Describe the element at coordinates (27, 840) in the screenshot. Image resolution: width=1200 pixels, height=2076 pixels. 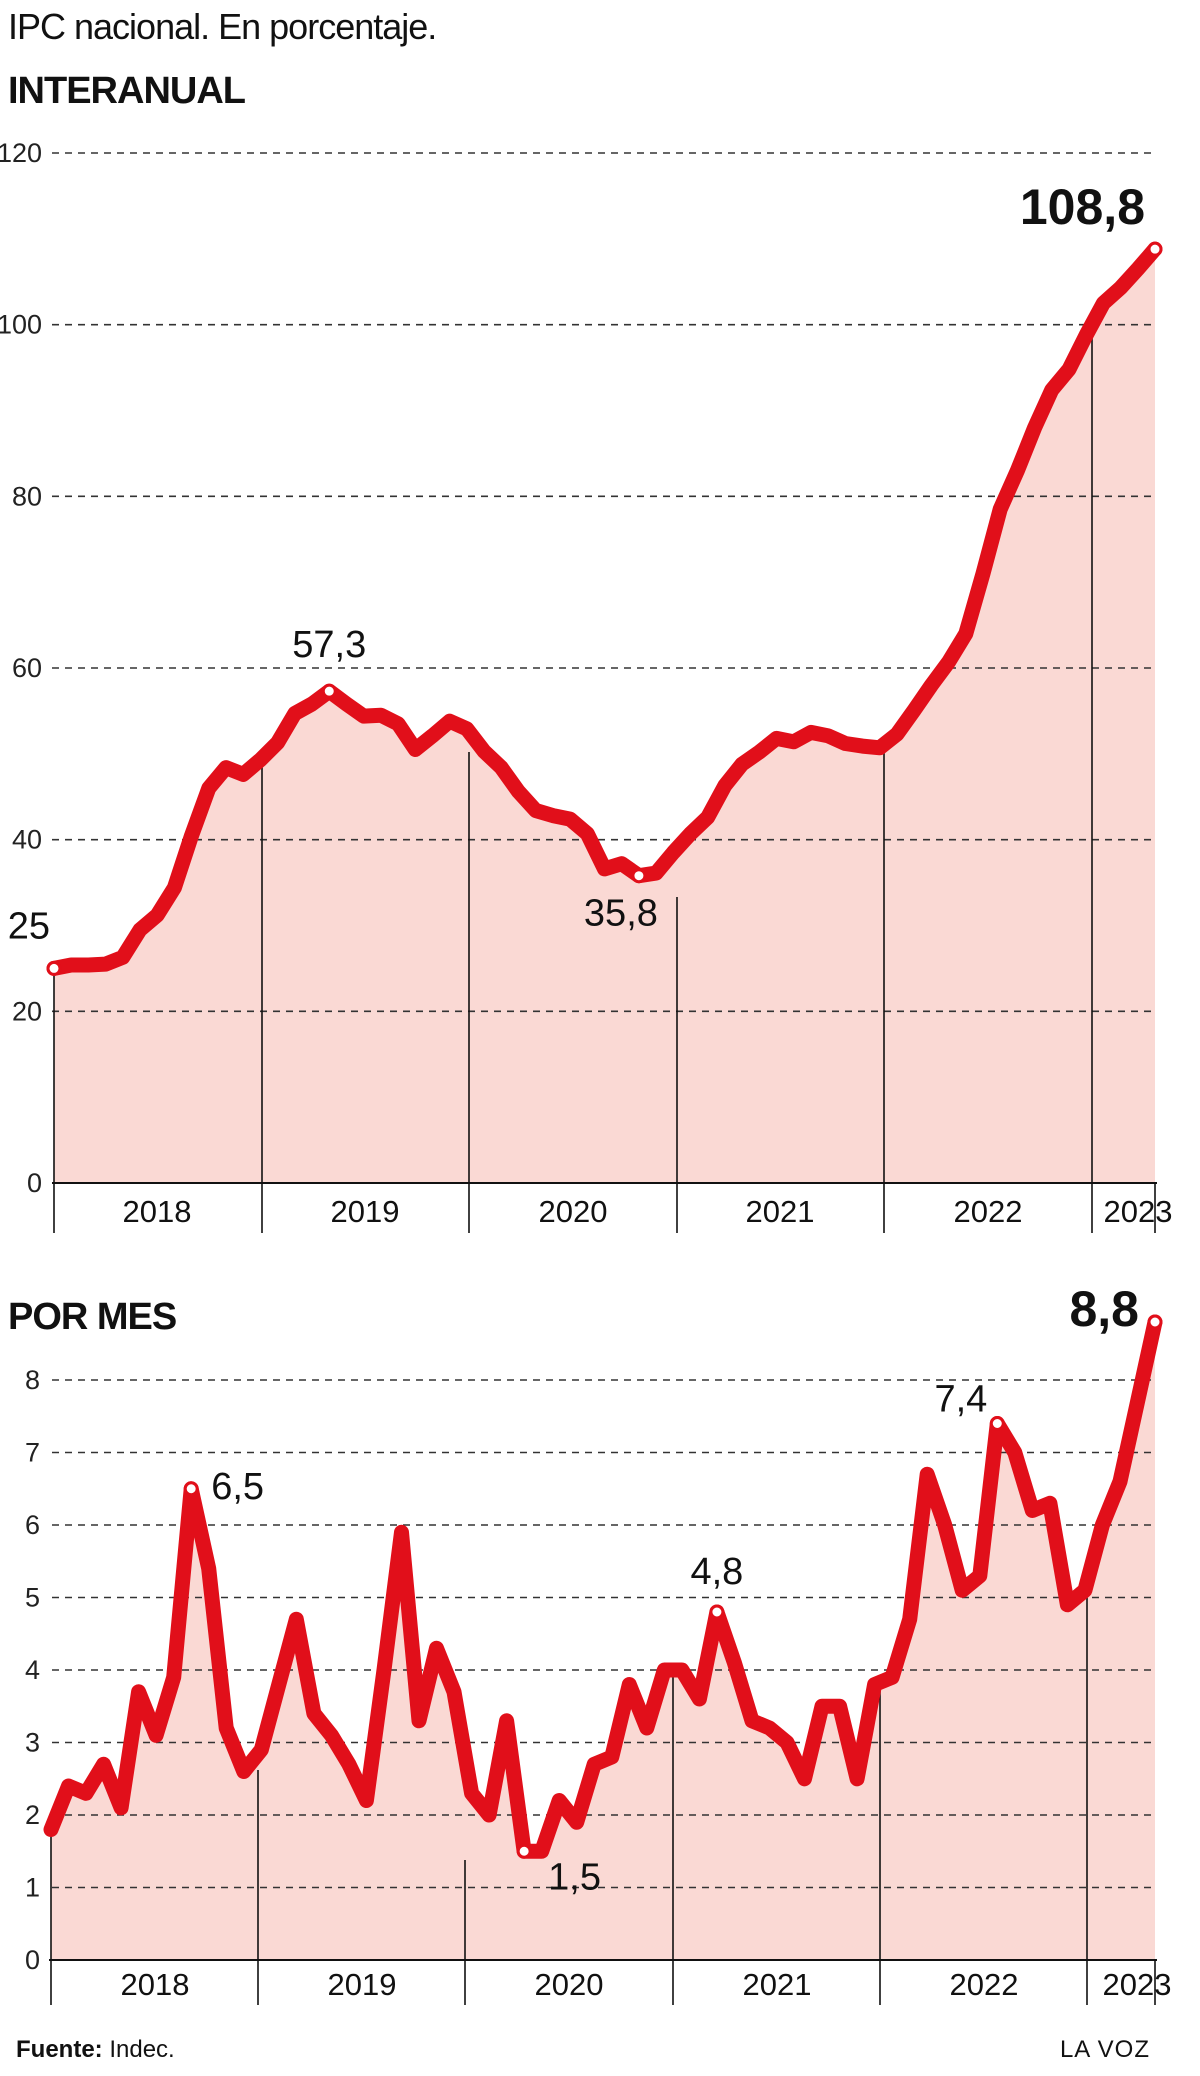
I see `y-tick-label: 40` at that location.